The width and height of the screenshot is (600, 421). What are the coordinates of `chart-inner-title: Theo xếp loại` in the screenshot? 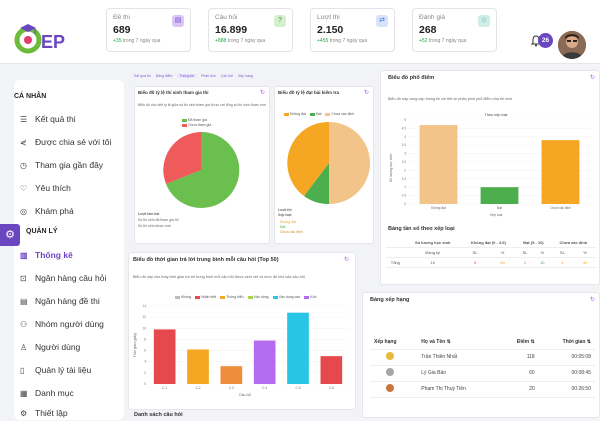 It's located at (496, 115).